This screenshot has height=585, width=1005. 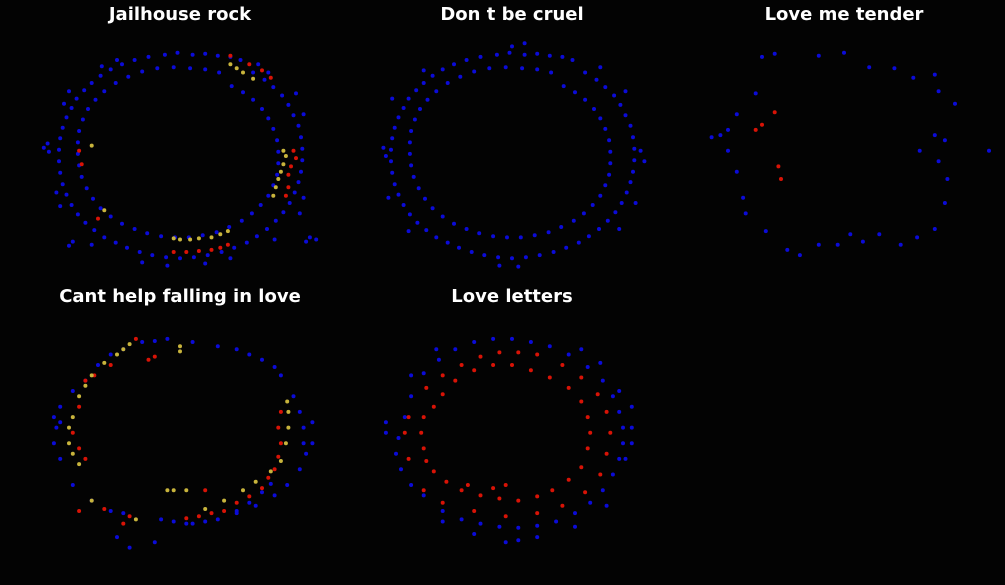 I want to click on scatter-plot, so click(x=180, y=159).